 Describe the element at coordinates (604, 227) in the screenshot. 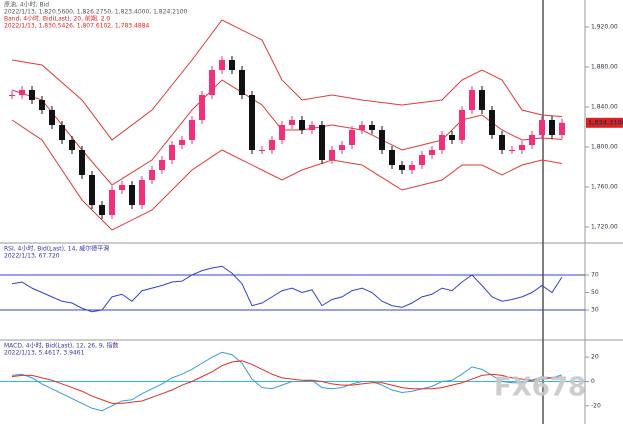

I see `y-tick-label: 1,720.00` at that location.